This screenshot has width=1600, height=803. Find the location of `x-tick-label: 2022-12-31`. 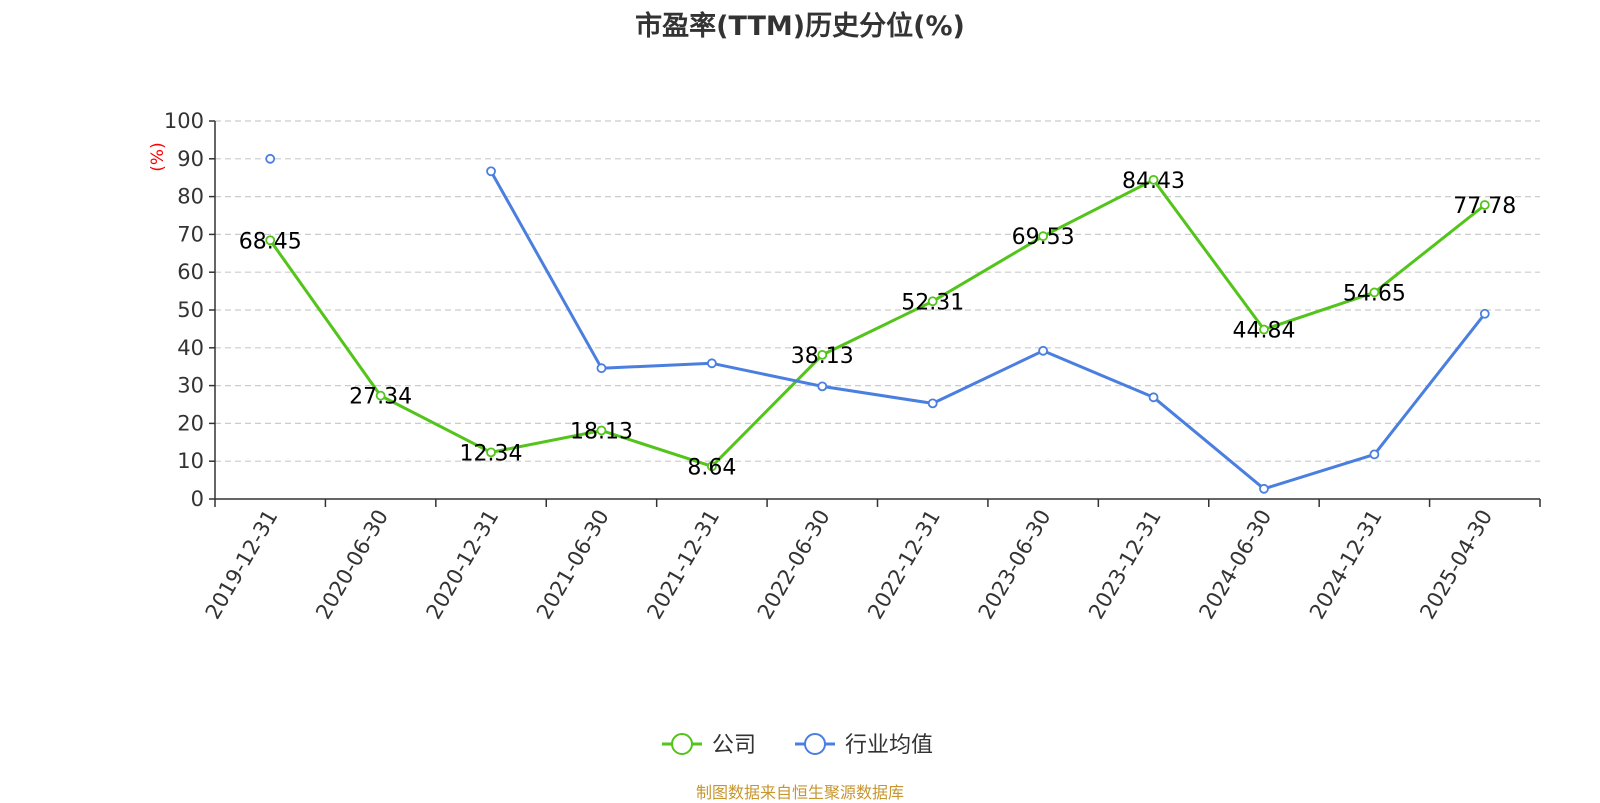

x-tick-label: 2022-12-31 is located at coordinates (904, 565).